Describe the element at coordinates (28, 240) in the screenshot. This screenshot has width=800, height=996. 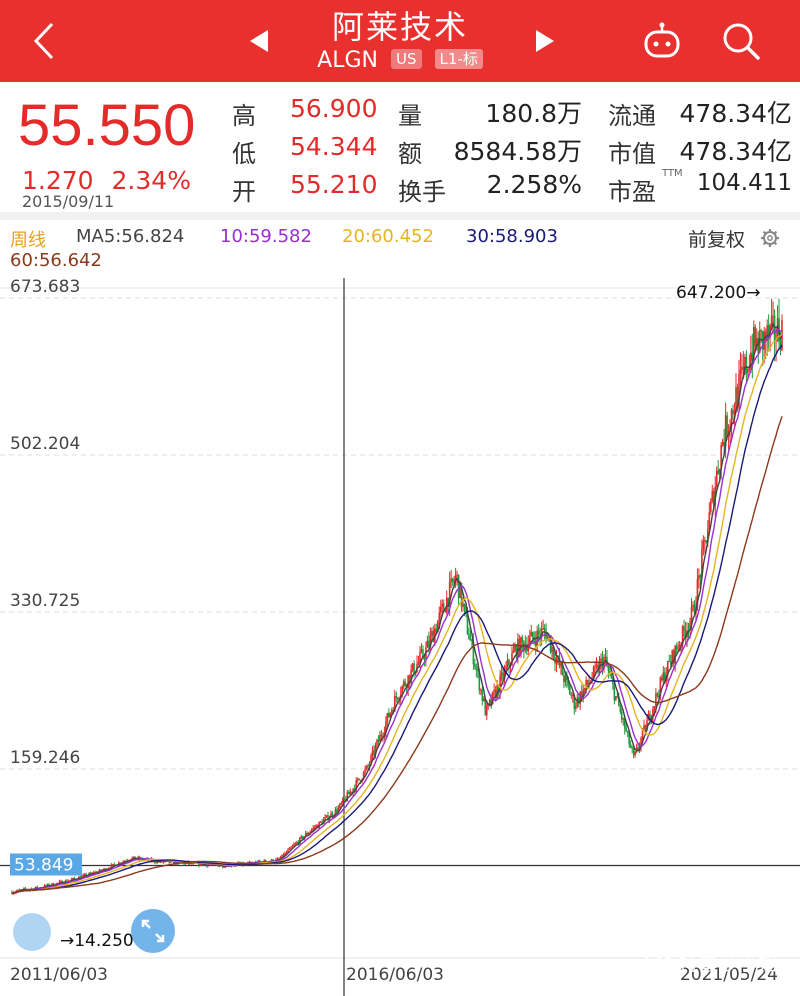
I see `period-selector: 周线` at that location.